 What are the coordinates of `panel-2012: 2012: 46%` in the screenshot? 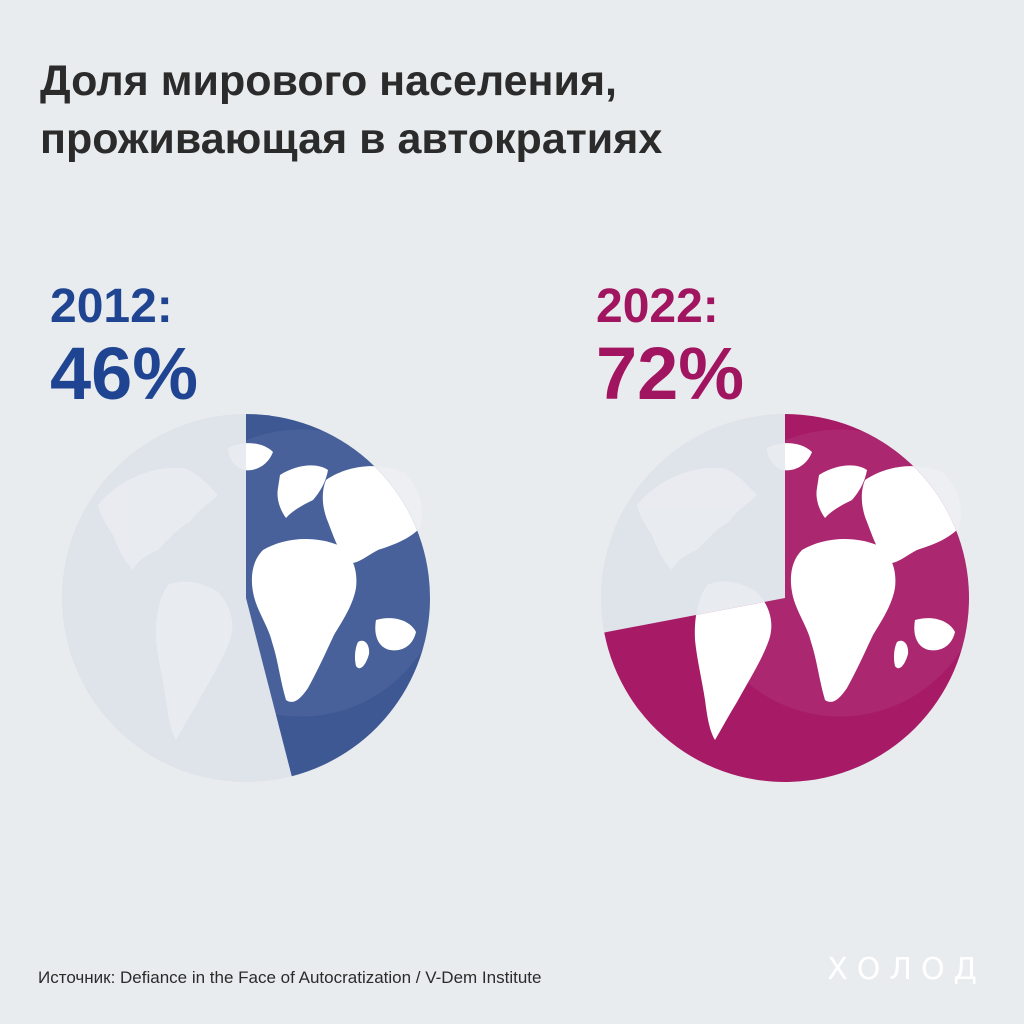 It's located at (124, 347).